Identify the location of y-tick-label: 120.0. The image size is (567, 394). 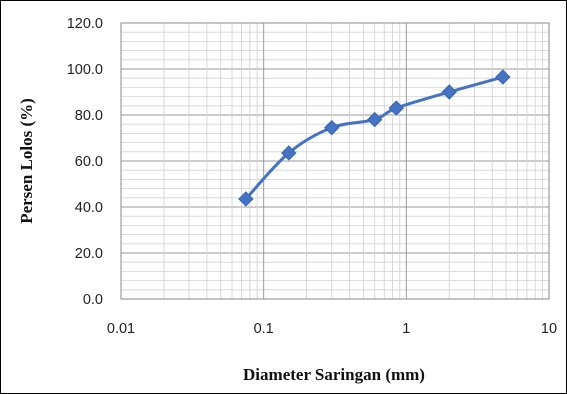
(85, 24).